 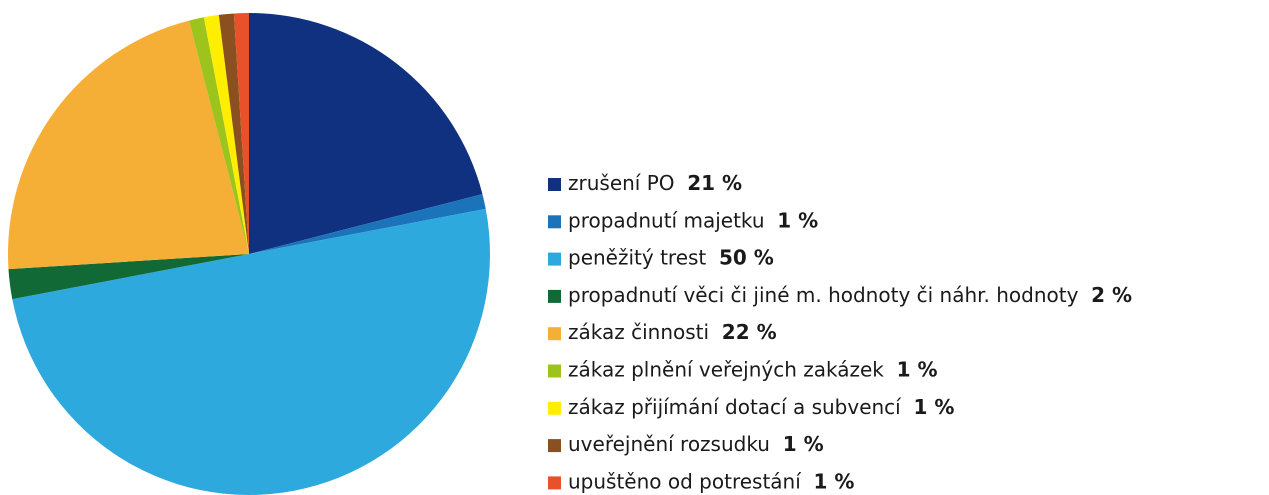 I want to click on legend-value: 50 %, so click(x=746, y=257).